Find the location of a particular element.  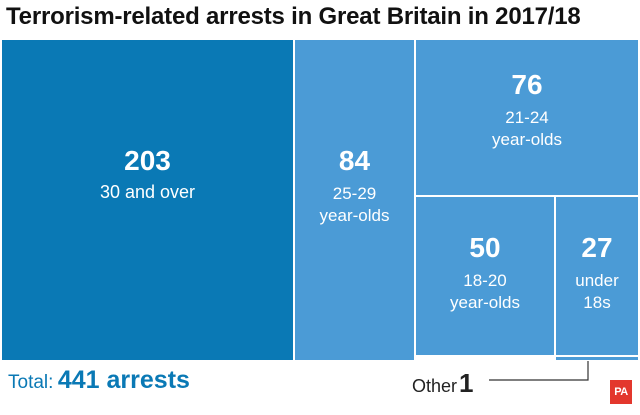

tile-under-18: 27 under 18s is located at coordinates (597, 276).